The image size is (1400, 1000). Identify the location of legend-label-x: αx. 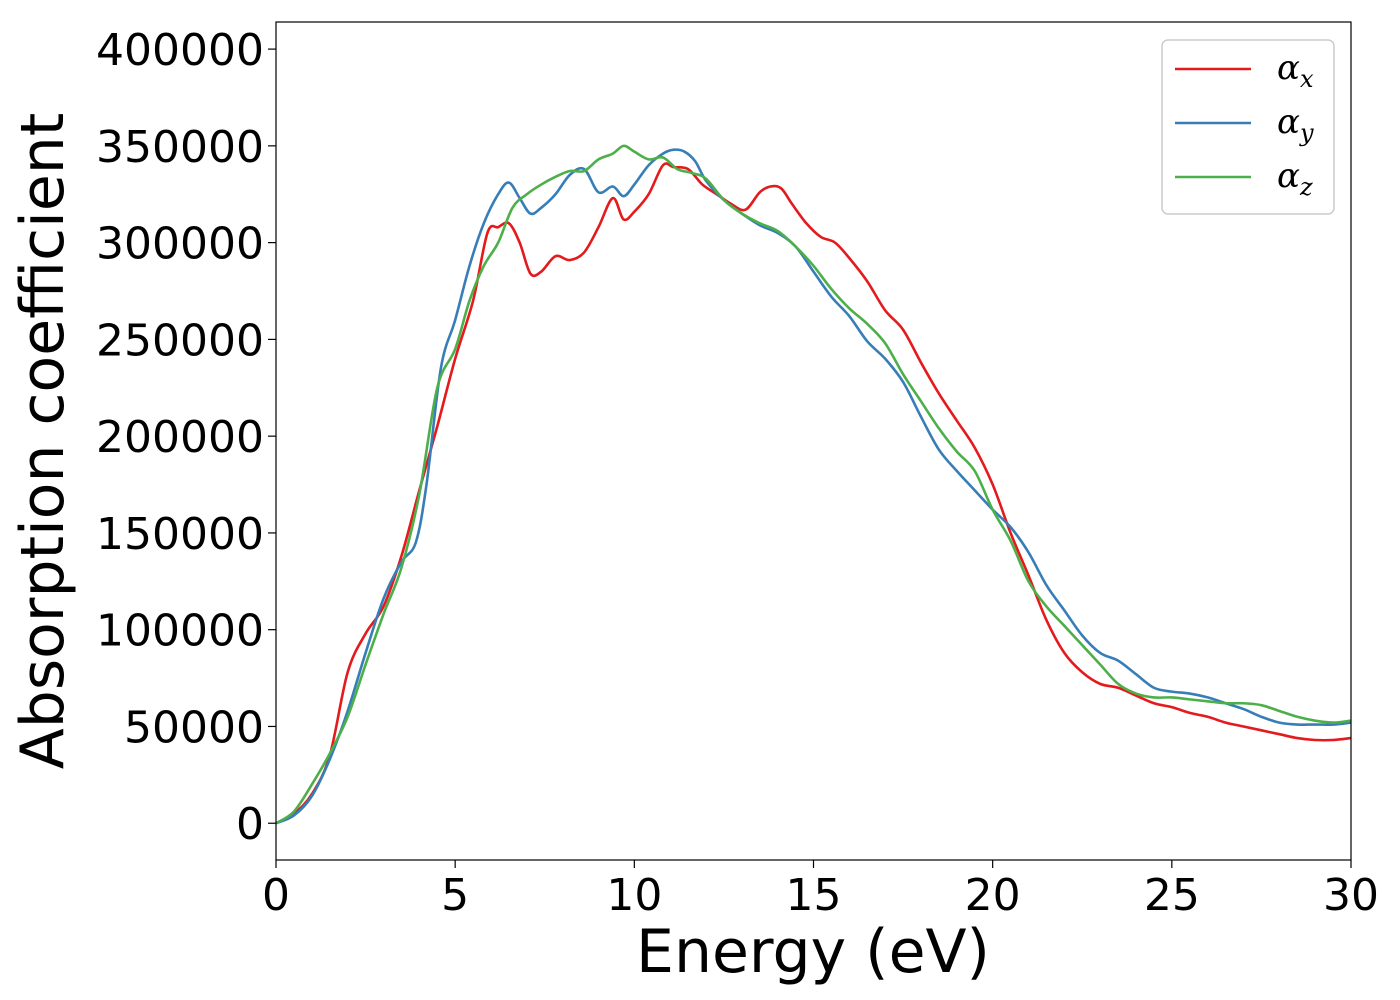
(1295, 70).